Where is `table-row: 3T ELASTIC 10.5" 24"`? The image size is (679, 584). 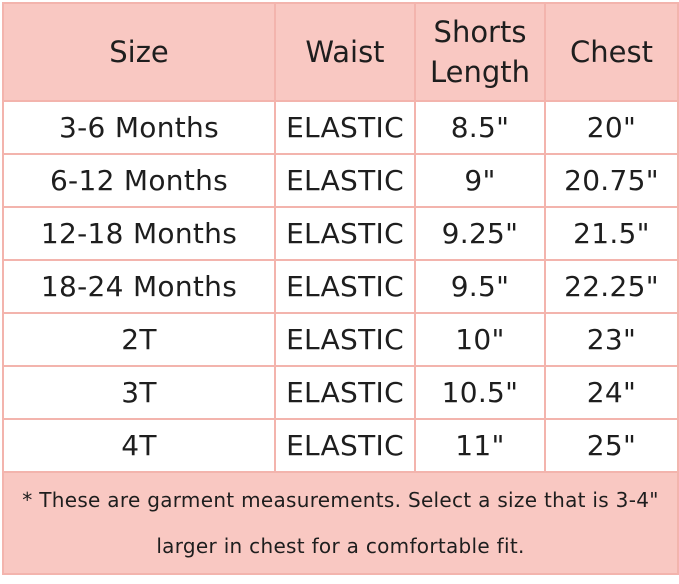
table-row: 3T ELASTIC 10.5" 24" is located at coordinates (340, 392).